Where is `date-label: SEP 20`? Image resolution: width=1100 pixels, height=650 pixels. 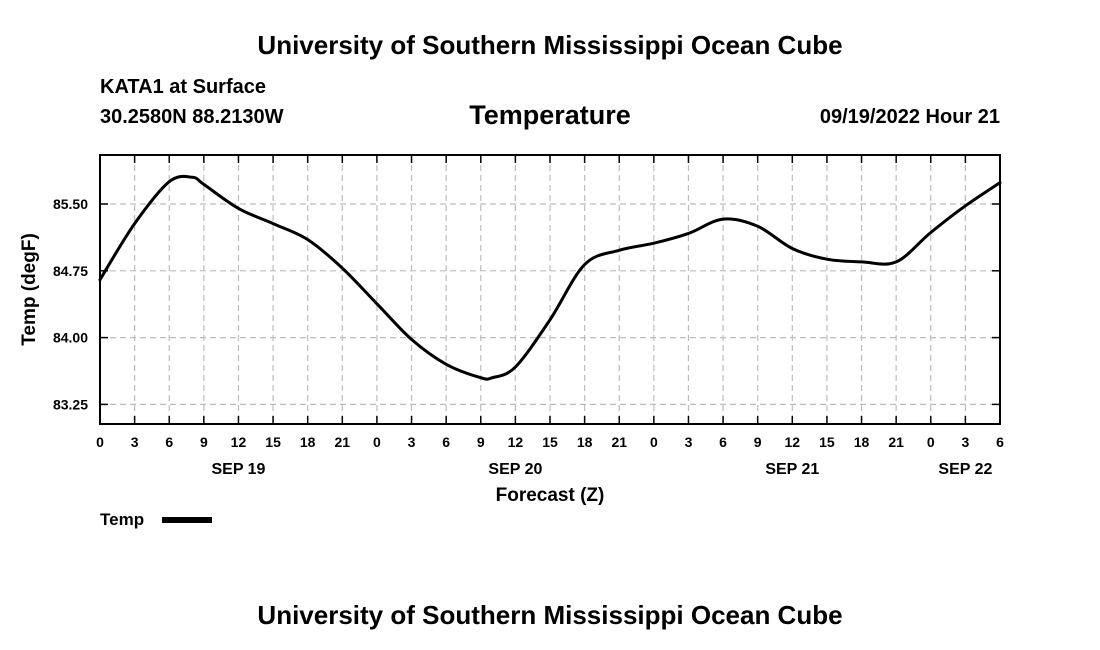
date-label: SEP 20 is located at coordinates (515, 469).